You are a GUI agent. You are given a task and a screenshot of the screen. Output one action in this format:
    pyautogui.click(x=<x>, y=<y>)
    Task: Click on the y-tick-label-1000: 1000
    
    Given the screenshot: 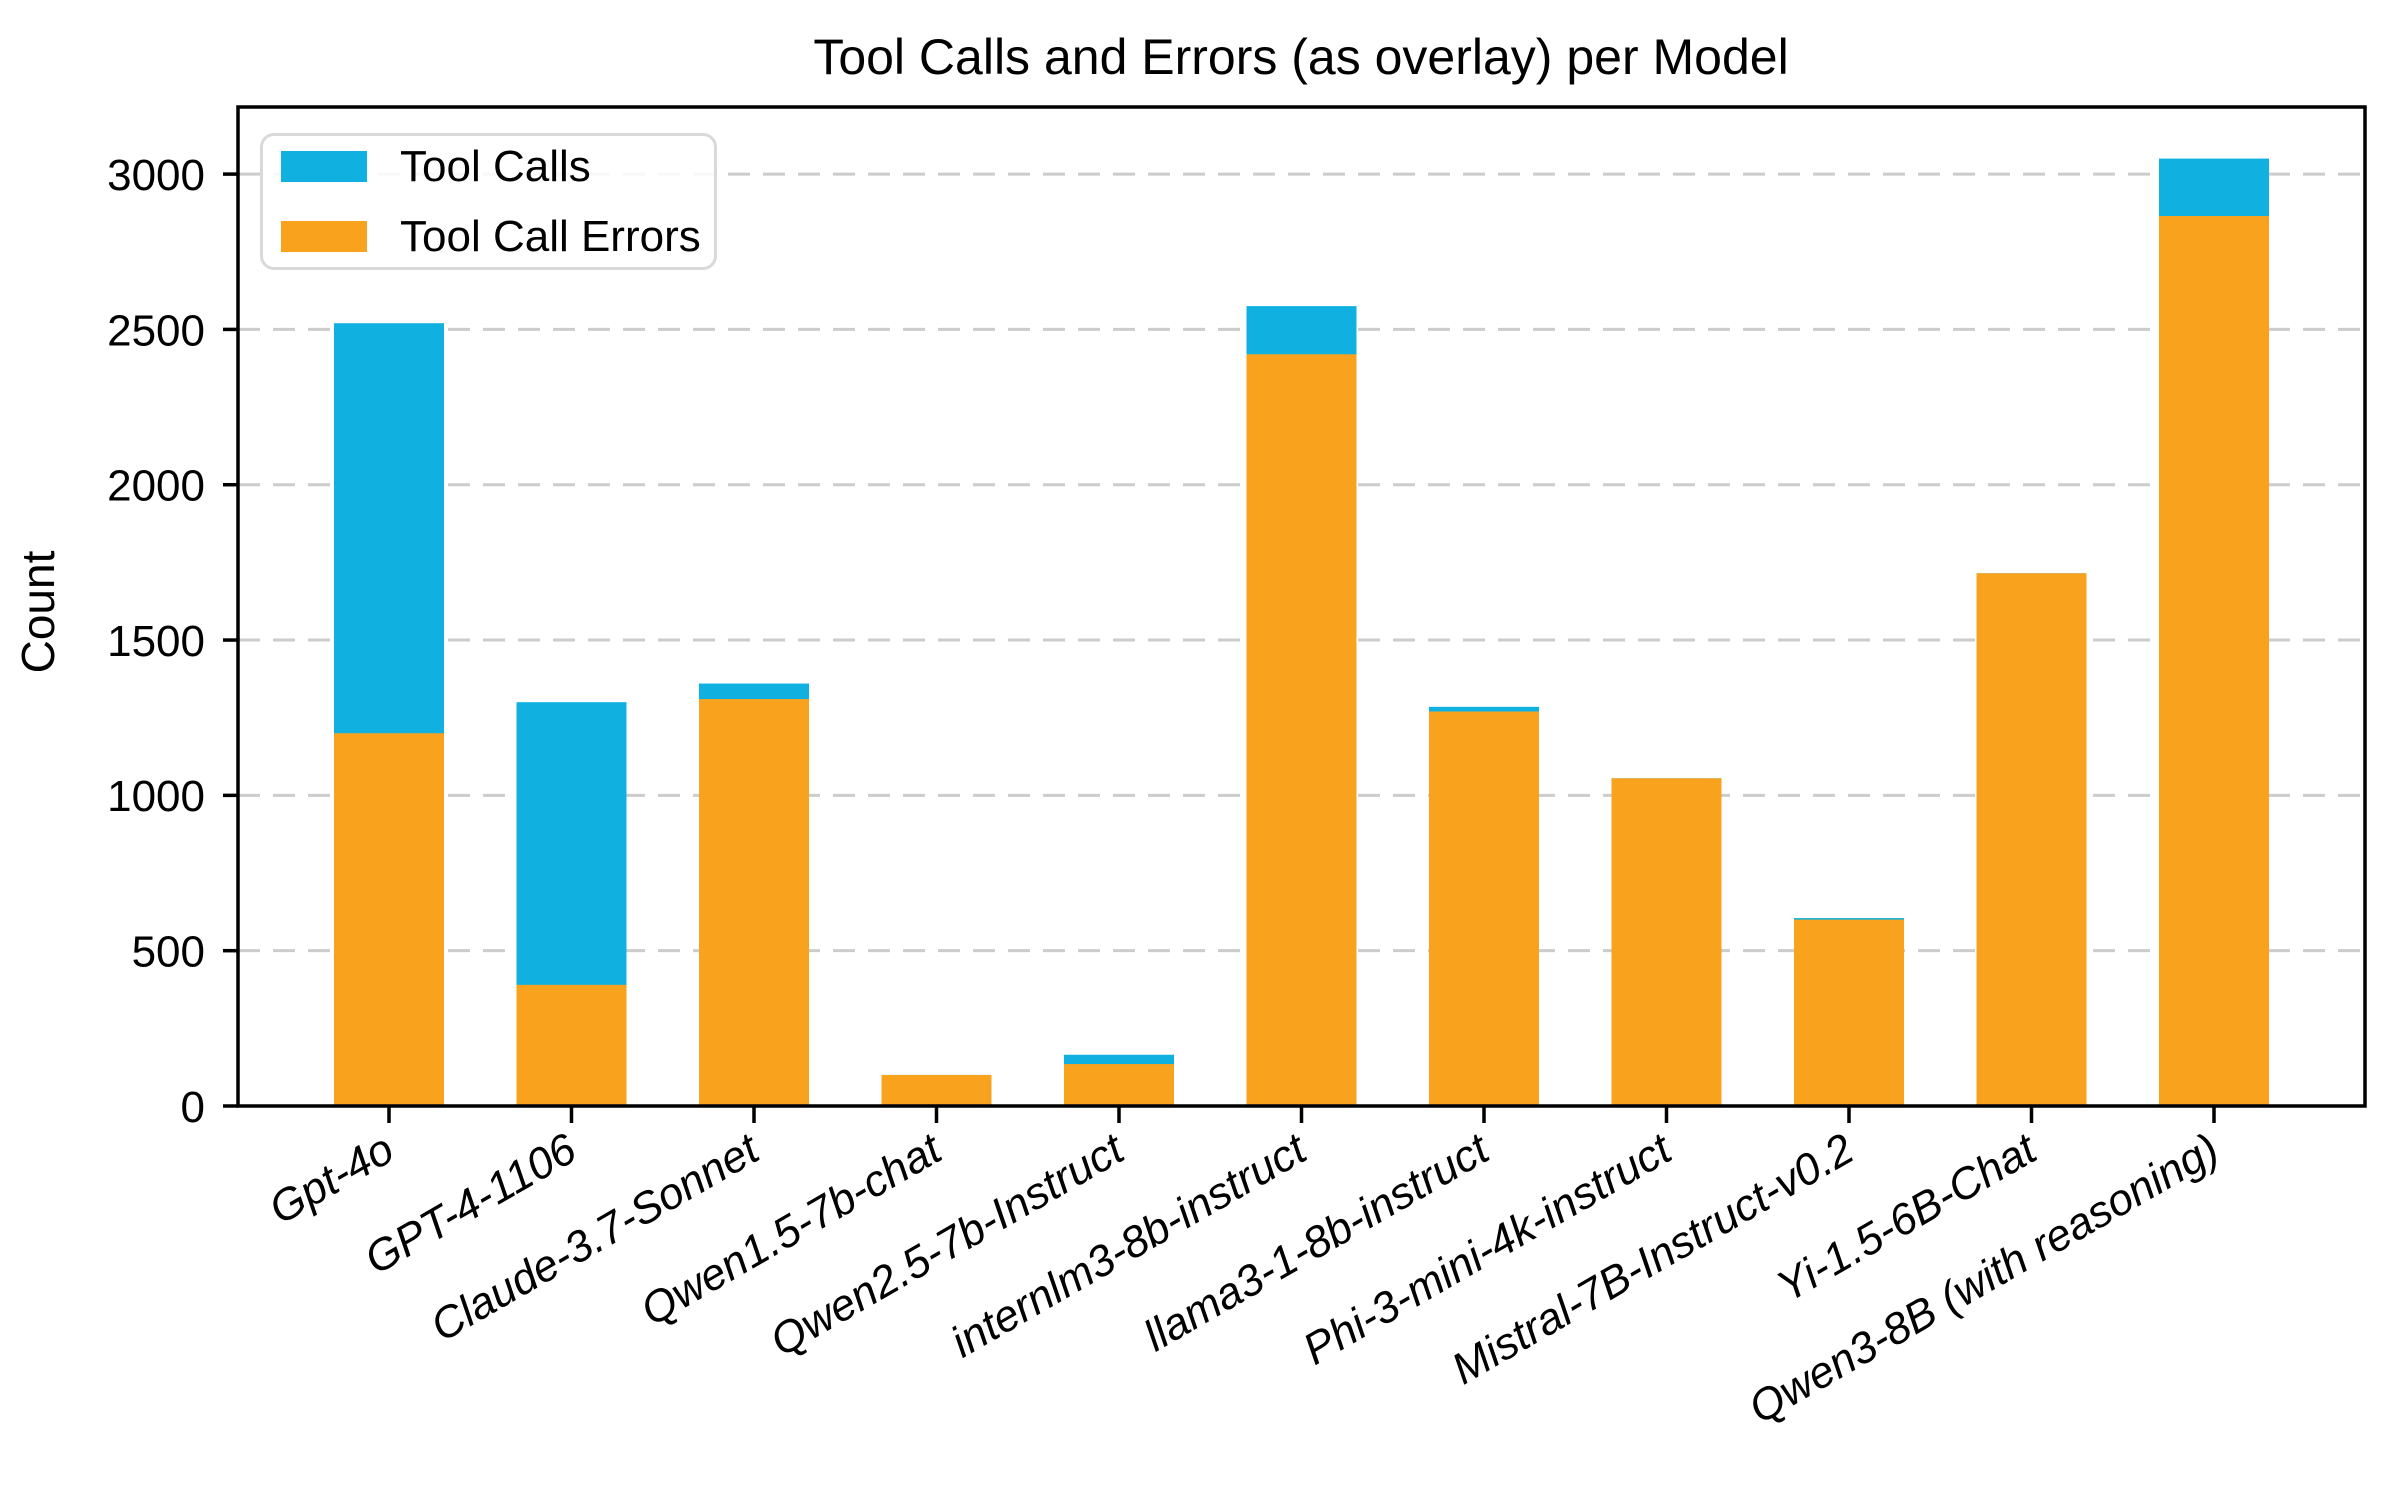 What is the action you would take?
    pyautogui.click(x=156, y=796)
    